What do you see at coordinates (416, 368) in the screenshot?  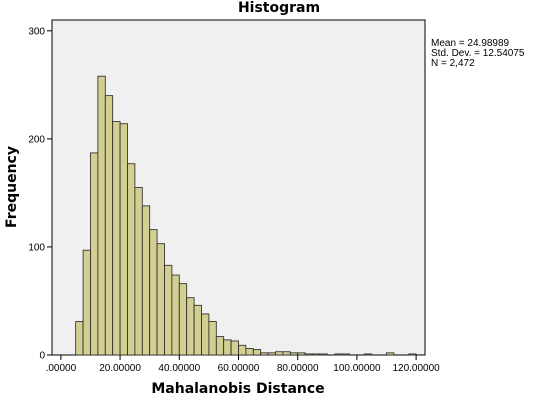 I see `x-tick-label: 120.00000` at bounding box center [416, 368].